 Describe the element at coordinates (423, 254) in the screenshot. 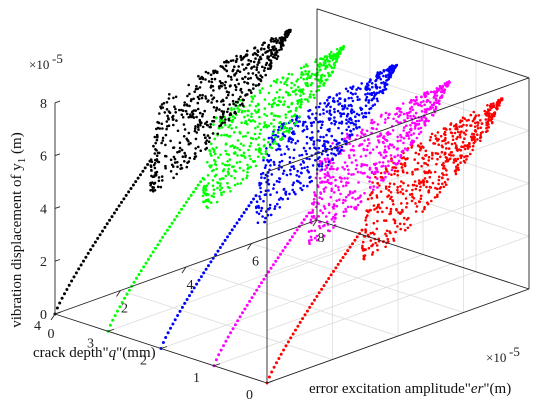

I see `side-bottom-edge` at that location.